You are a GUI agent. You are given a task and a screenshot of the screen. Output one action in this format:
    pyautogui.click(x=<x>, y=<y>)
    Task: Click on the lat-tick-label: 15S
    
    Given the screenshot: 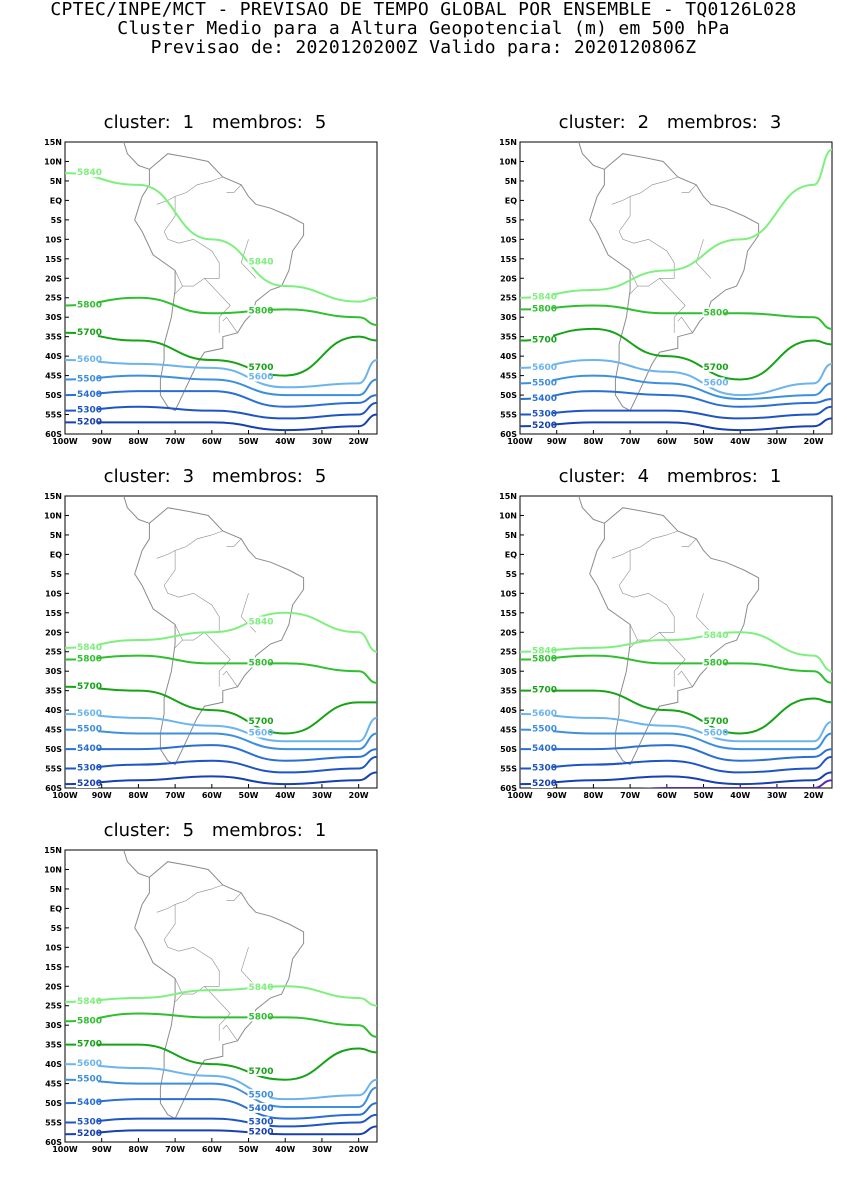 What is the action you would take?
    pyautogui.click(x=508, y=259)
    